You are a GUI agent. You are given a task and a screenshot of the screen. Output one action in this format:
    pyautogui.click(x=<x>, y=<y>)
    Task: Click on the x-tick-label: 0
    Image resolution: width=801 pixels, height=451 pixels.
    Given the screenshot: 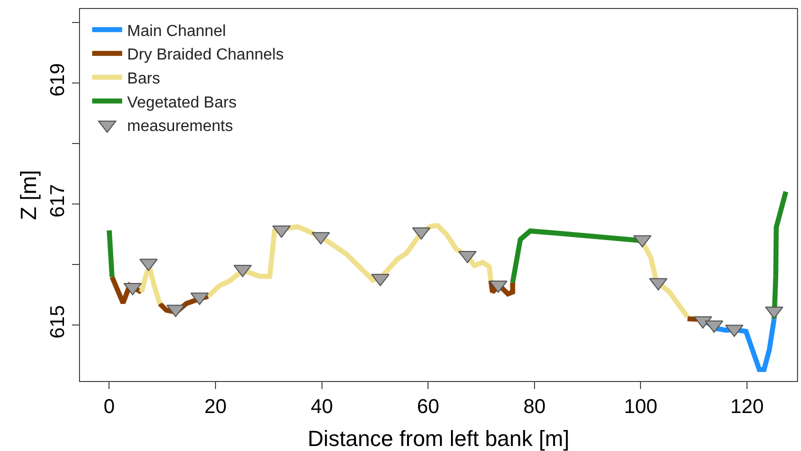 What is the action you would take?
    pyautogui.click(x=109, y=407)
    